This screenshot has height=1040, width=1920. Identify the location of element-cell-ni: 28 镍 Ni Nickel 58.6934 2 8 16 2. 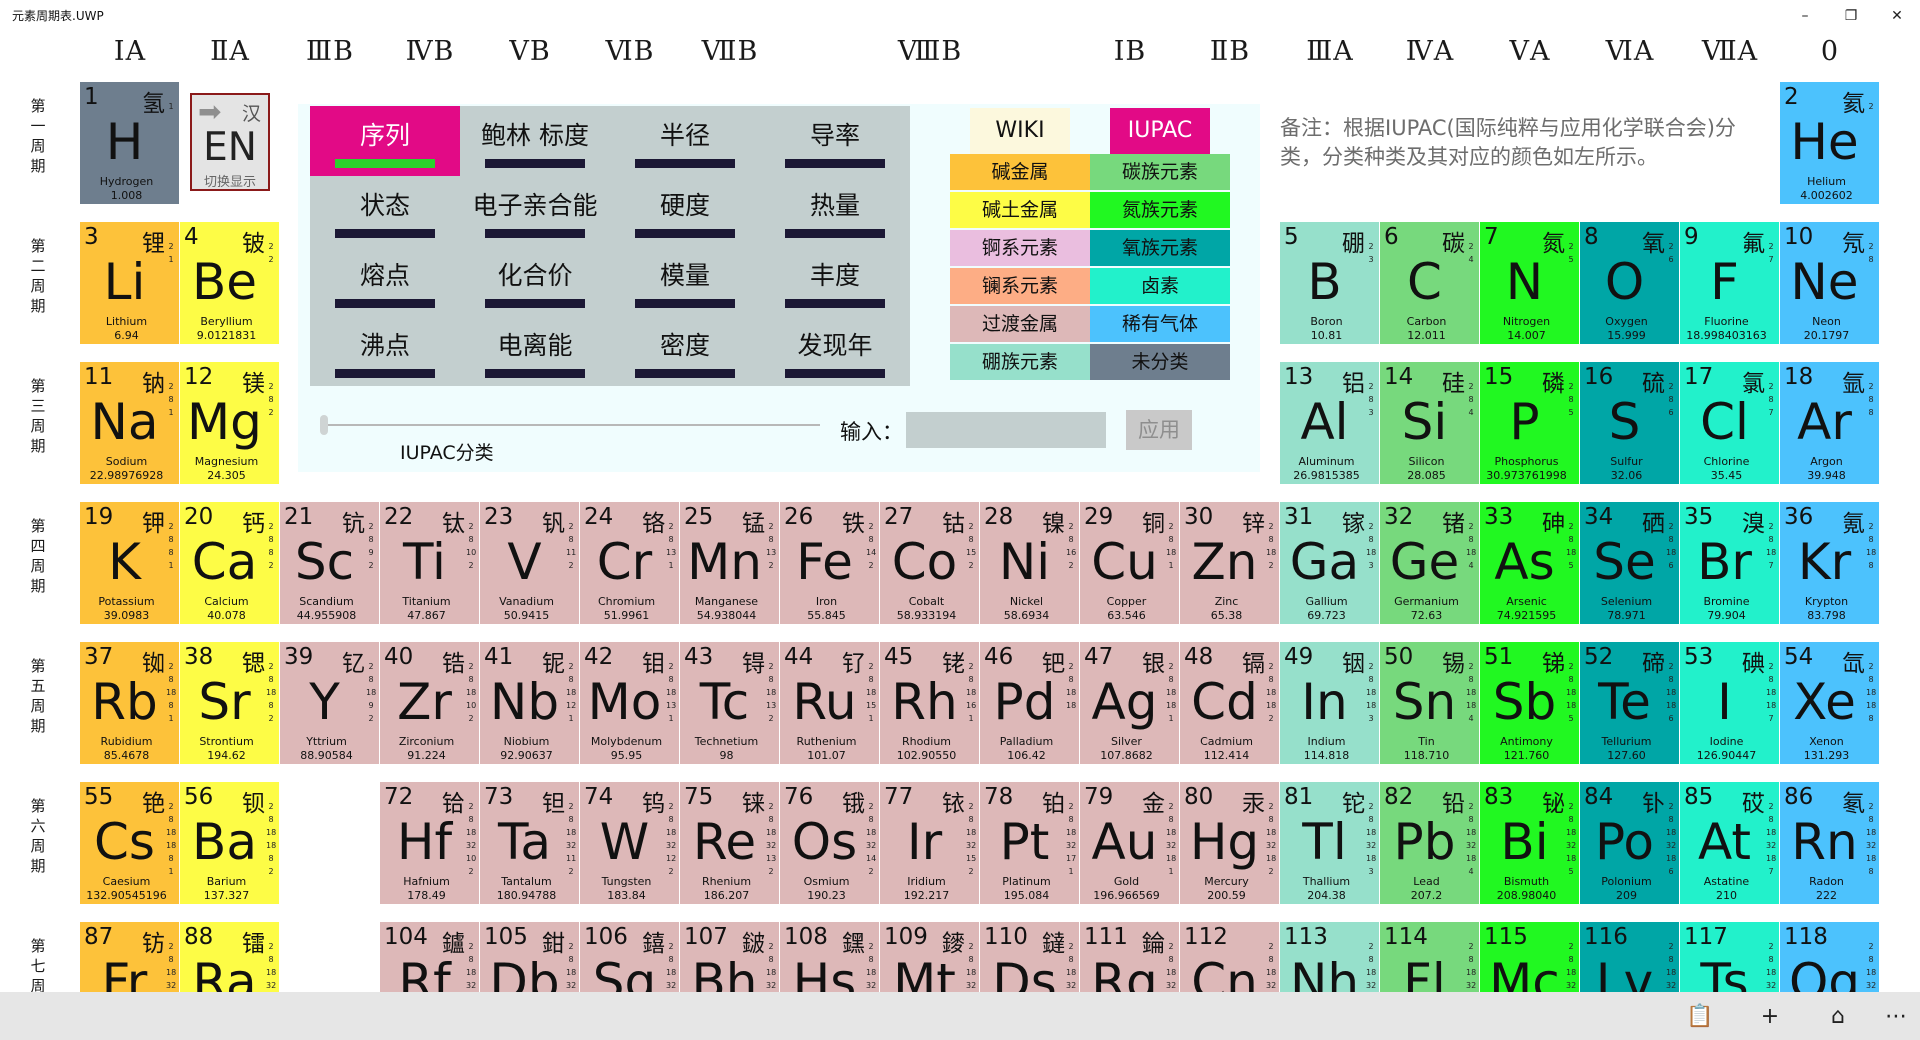
(1029, 563).